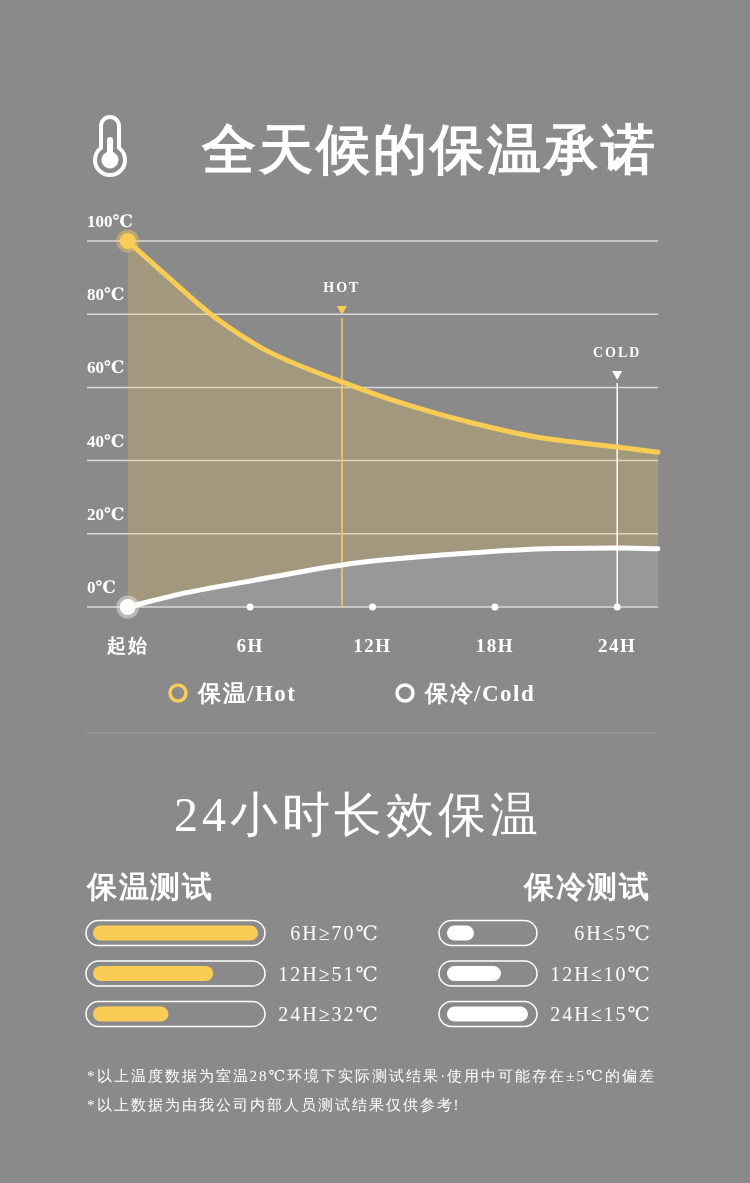 The width and height of the screenshot is (750, 1183). Describe the element at coordinates (342, 287) in the screenshot. I see `ref-line-label: HOT` at that location.